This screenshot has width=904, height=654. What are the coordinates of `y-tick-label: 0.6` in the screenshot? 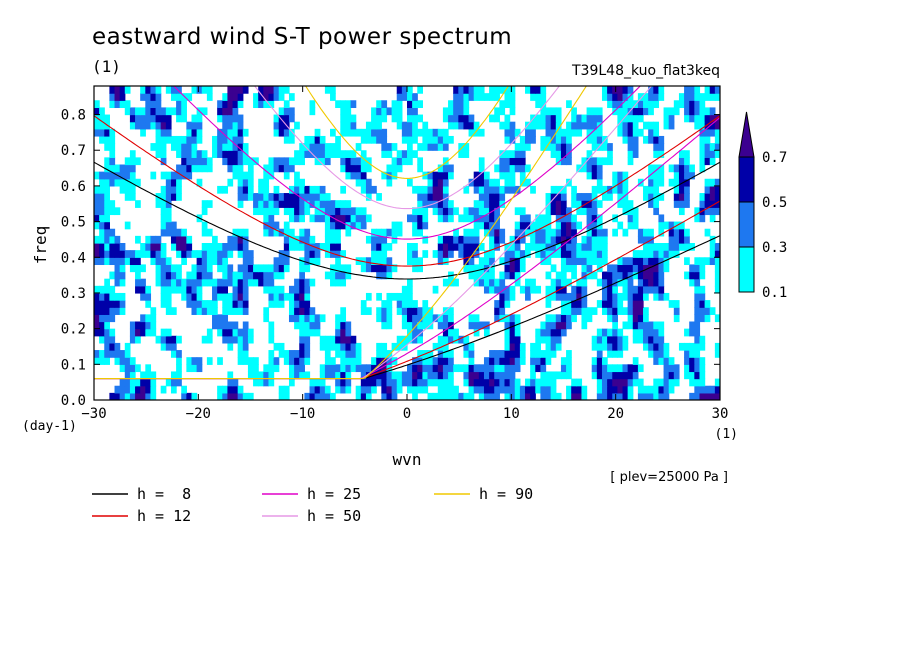 It's located at (73, 187).